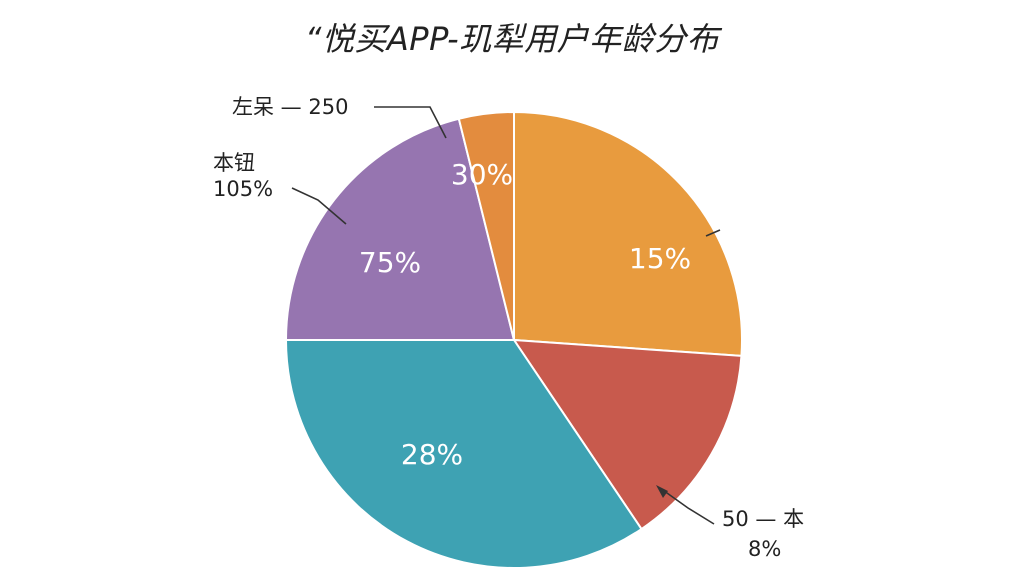 Image resolution: width=1024 pixels, height=576 pixels. I want to click on annotation-bottom-line2: 8%, so click(764, 549).